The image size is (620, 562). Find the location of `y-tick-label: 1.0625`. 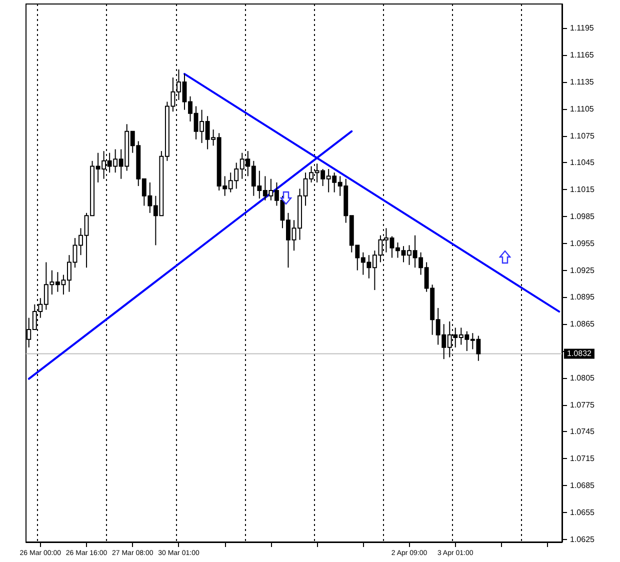

y-tick-label: 1.0625 is located at coordinates (583, 539).